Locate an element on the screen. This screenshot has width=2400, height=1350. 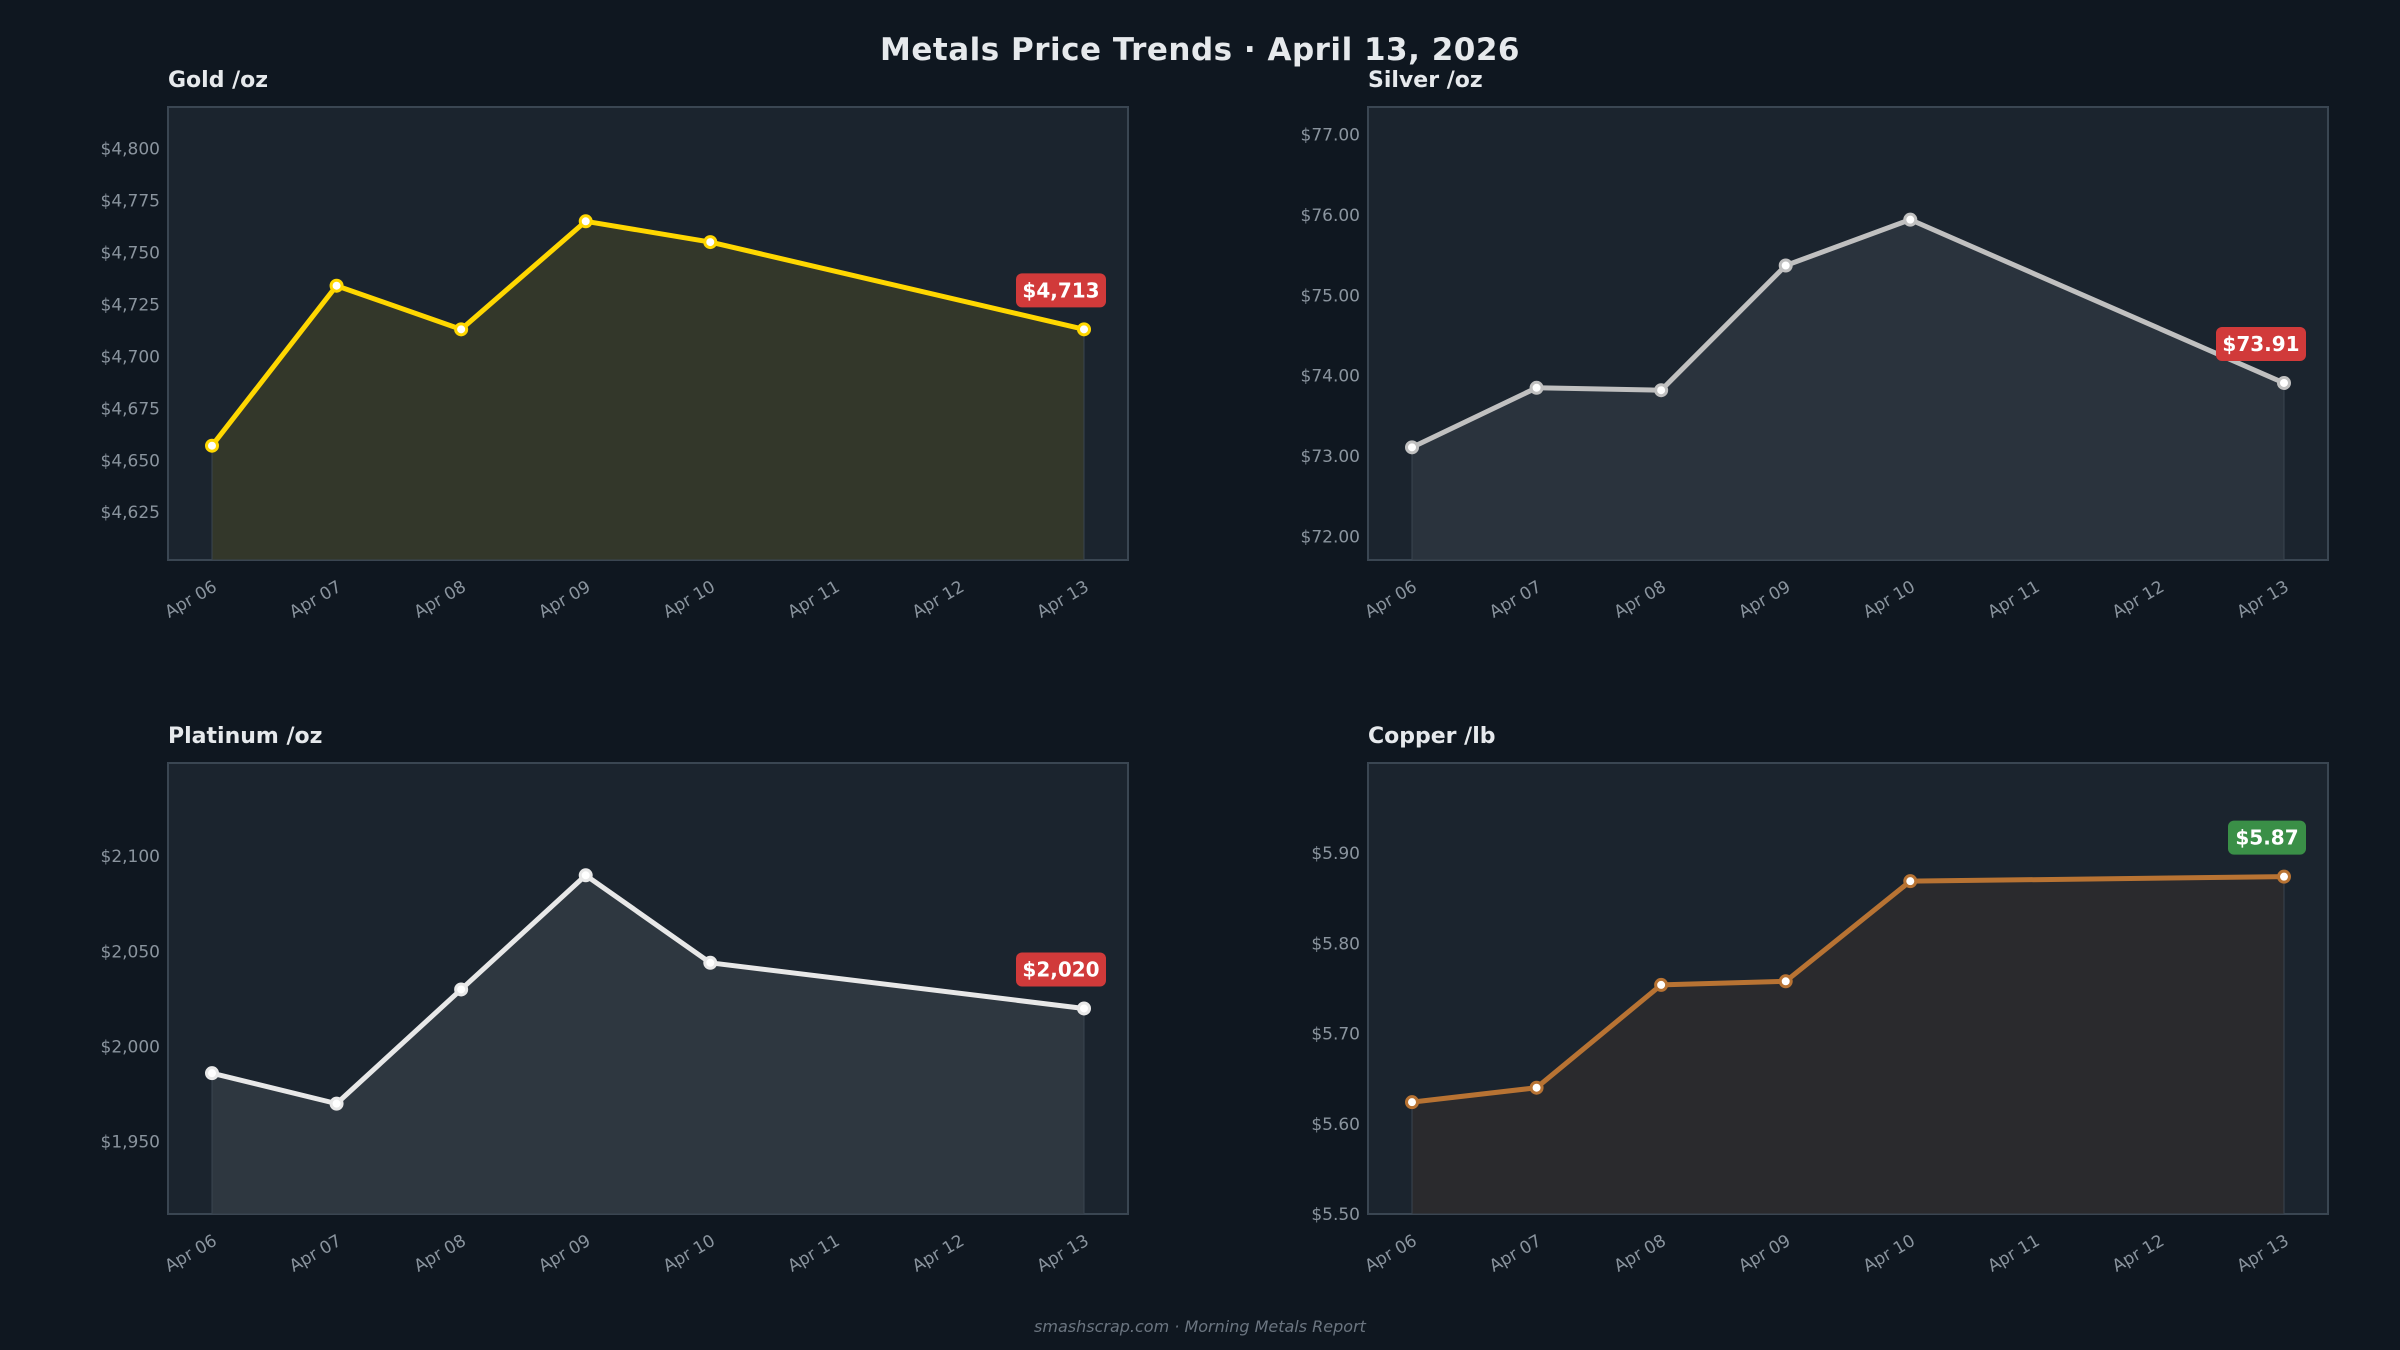
y-tick-label: $5.50 is located at coordinates (1335, 1215).